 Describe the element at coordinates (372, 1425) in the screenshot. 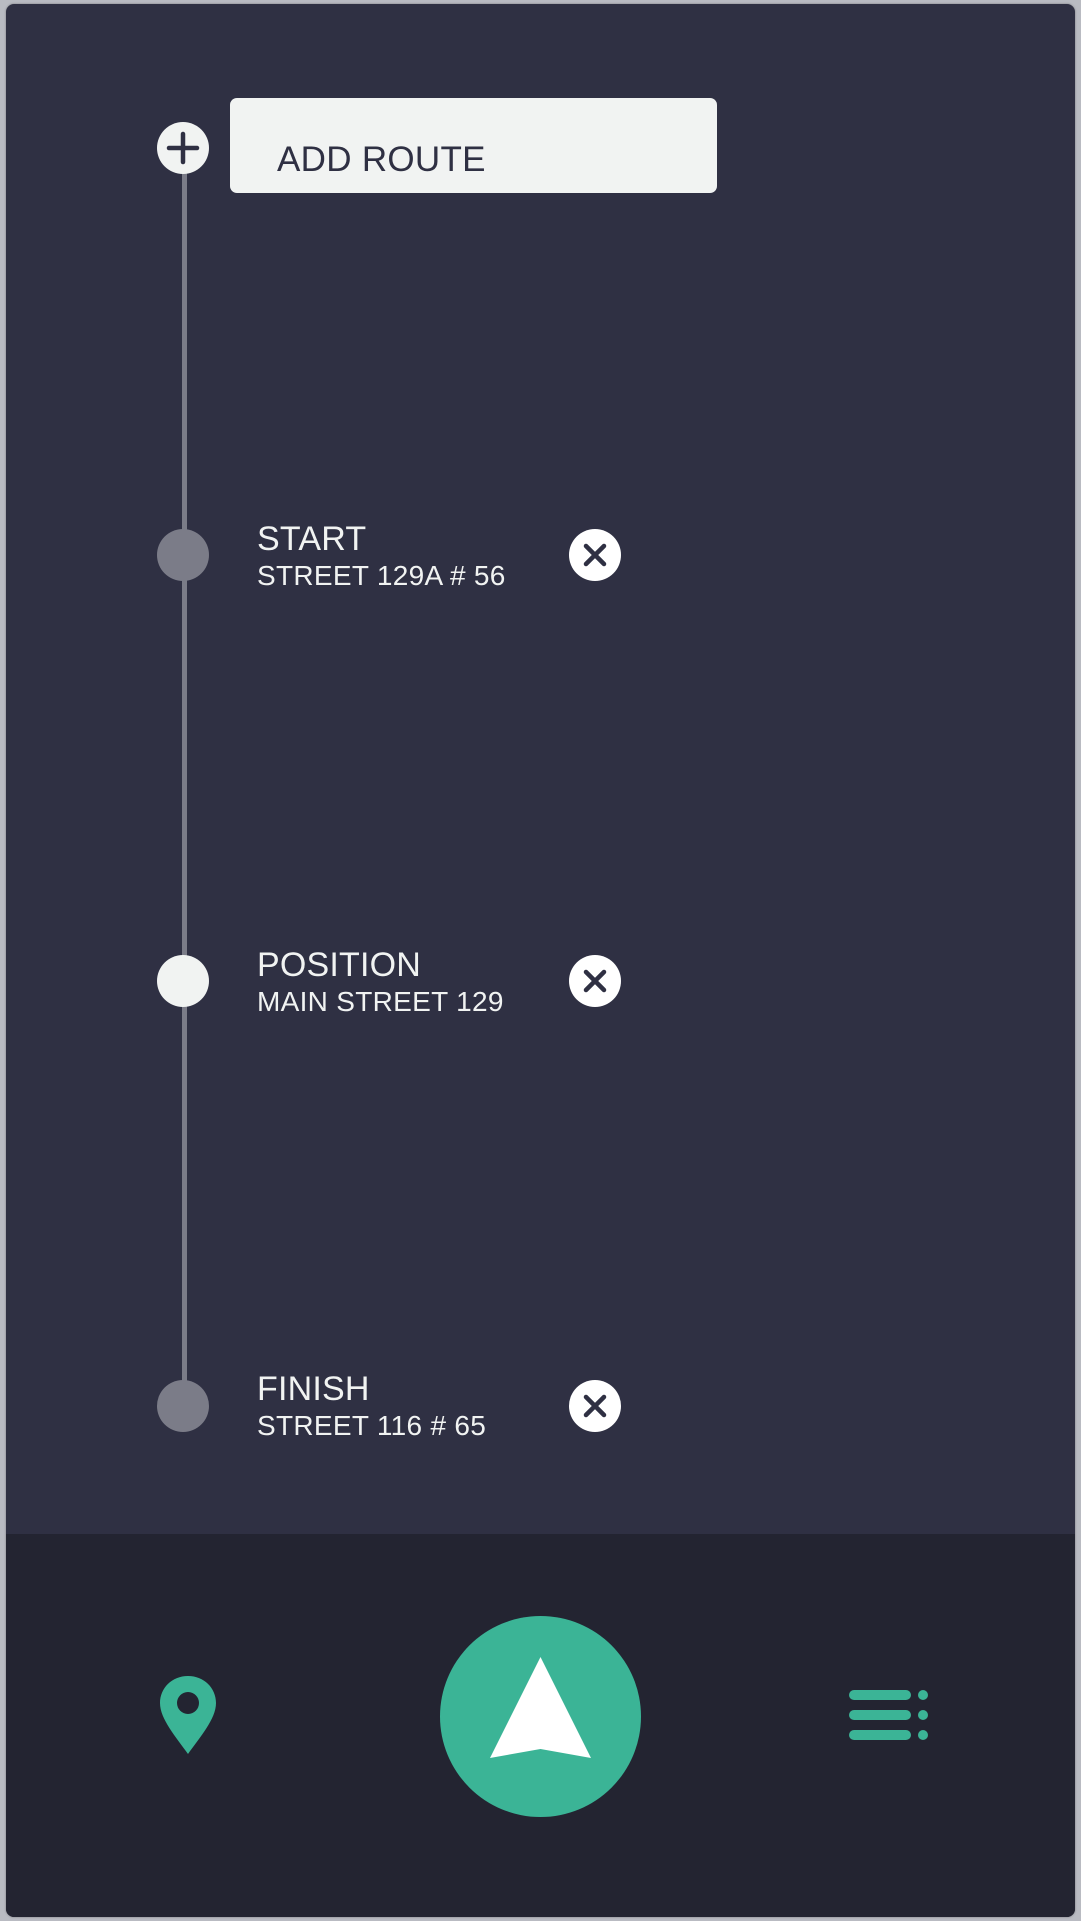

I see `waypoint-address: STREET 116 # 65` at that location.